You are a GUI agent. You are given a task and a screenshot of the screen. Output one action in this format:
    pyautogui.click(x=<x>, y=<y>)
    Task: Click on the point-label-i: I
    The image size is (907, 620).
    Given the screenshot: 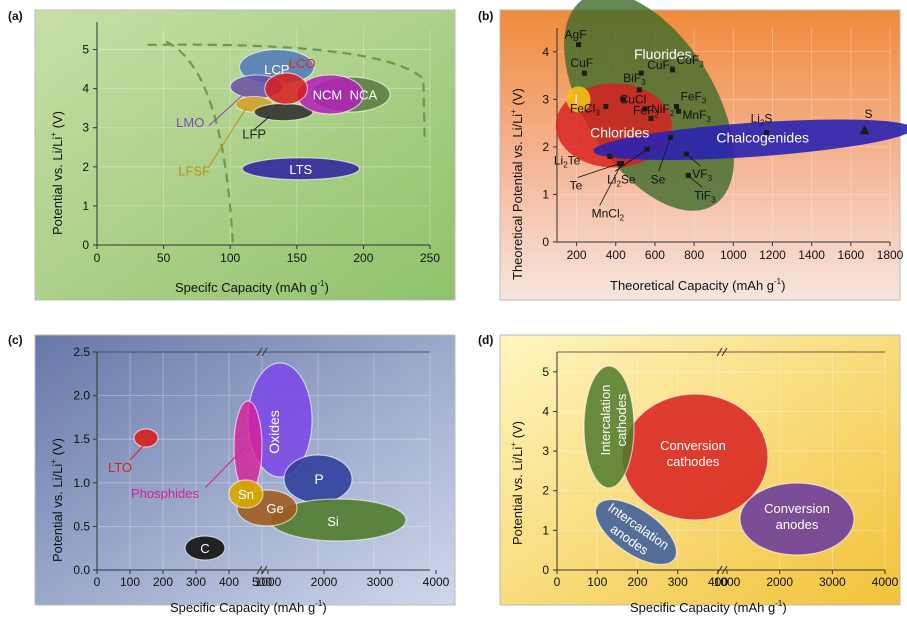 What is the action you would take?
    pyautogui.click(x=576, y=99)
    